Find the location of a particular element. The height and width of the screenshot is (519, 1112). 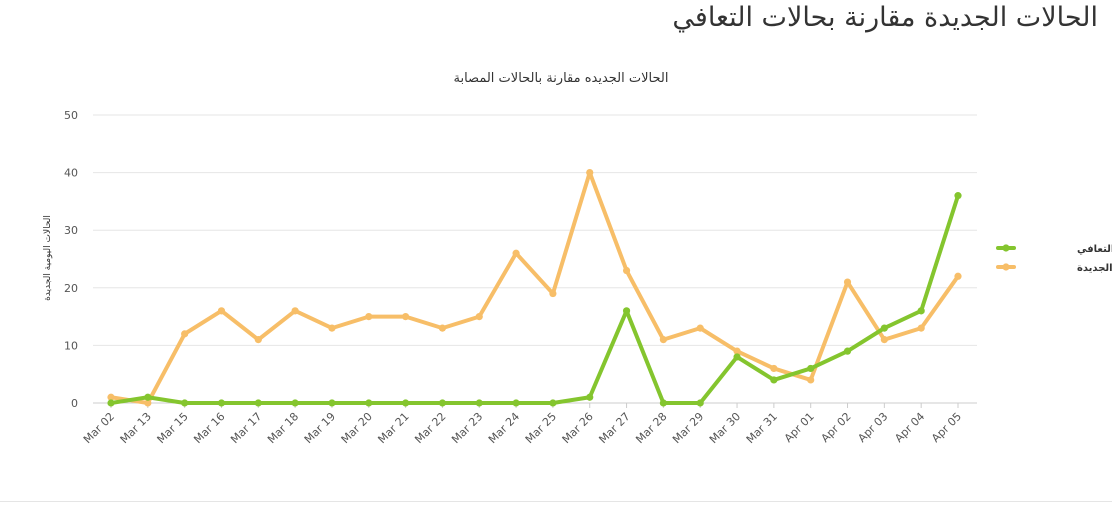

y-tick-label: 20 is located at coordinates (71, 288).